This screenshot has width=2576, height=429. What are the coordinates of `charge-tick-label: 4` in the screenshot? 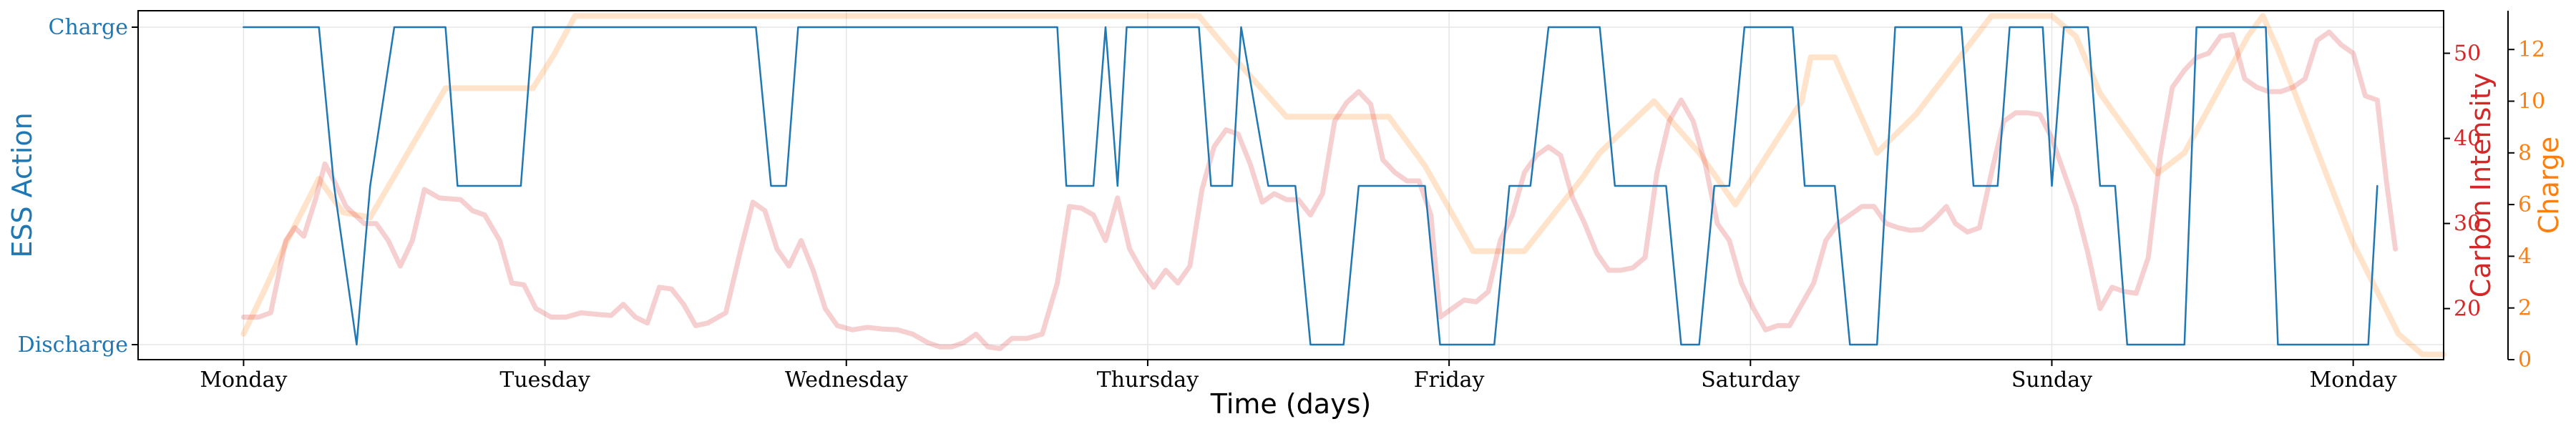 It's located at (2525, 256).